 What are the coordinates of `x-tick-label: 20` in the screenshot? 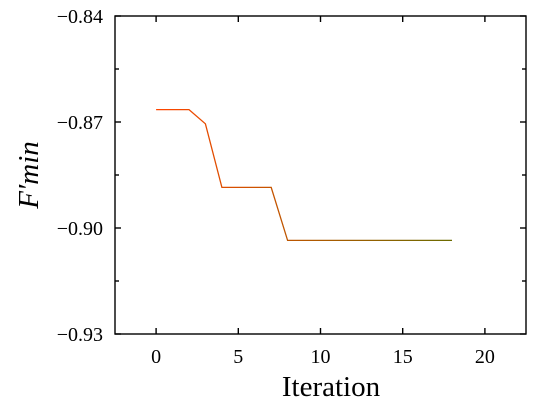 It's located at (485, 357).